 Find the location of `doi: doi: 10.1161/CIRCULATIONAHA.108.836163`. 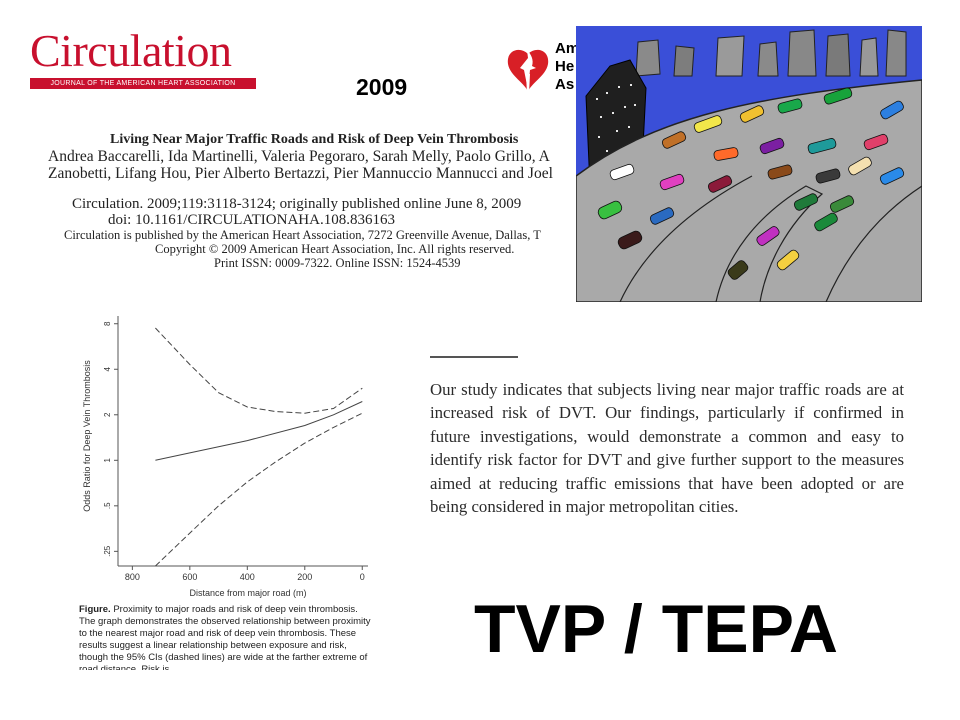

doi: doi: 10.1161/CIRCULATIONAHA.108.836163 is located at coordinates (251, 220).